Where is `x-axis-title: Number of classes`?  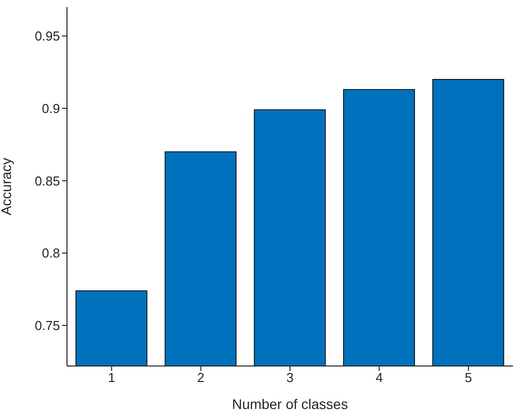
x-axis-title: Number of classes is located at coordinates (290, 404).